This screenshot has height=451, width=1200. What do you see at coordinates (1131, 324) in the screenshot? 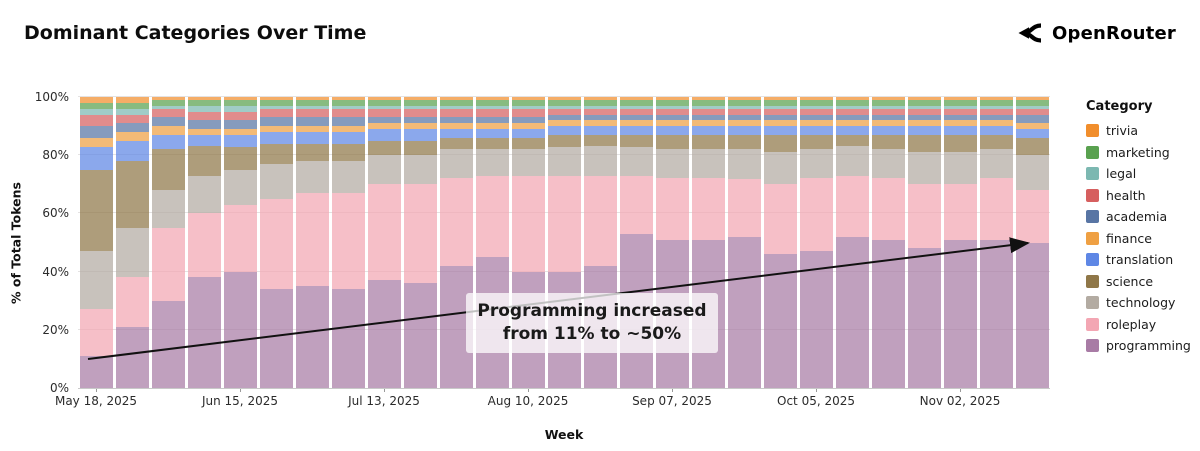
I see `legend-label-roleplay: roleplay` at bounding box center [1131, 324].